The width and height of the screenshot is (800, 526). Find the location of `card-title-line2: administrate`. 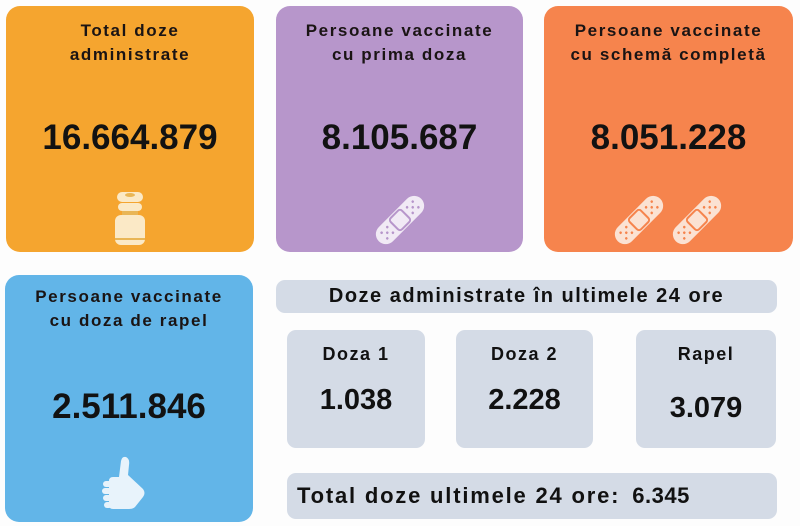

card-title-line2: administrate is located at coordinates (130, 54).